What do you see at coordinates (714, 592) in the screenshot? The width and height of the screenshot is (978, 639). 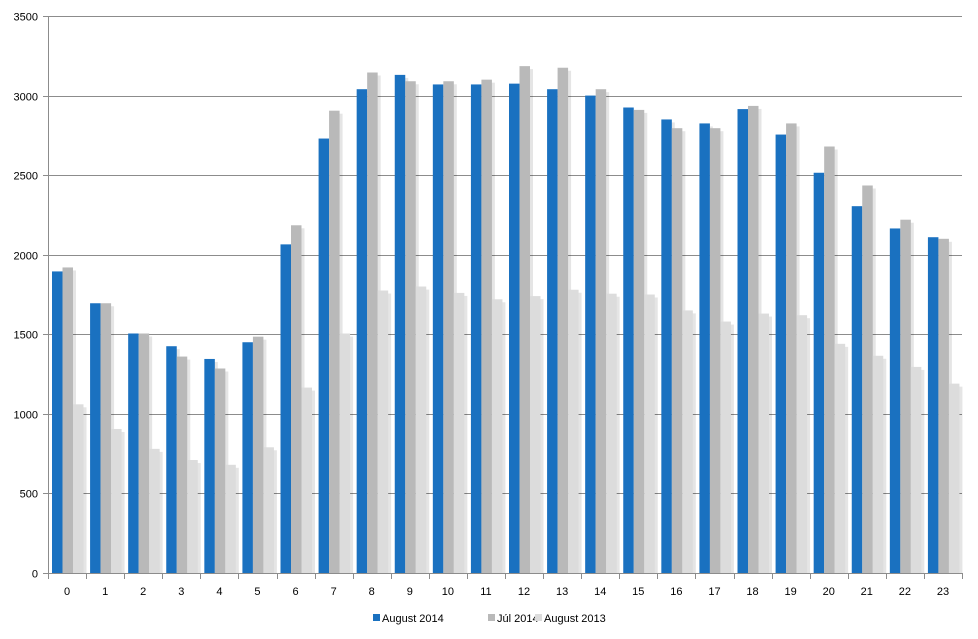 I see `x-tick-label: 17` at bounding box center [714, 592].